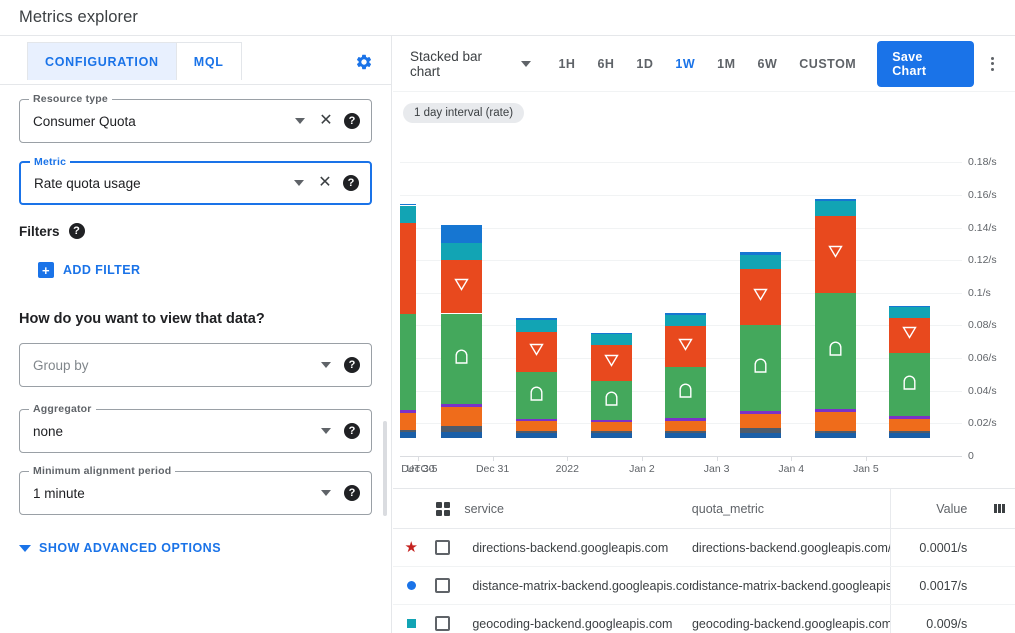 This screenshot has height=633, width=1015. I want to click on show-advanced-options-button: SHOW ADVANCED OPTIONS, so click(195, 548).